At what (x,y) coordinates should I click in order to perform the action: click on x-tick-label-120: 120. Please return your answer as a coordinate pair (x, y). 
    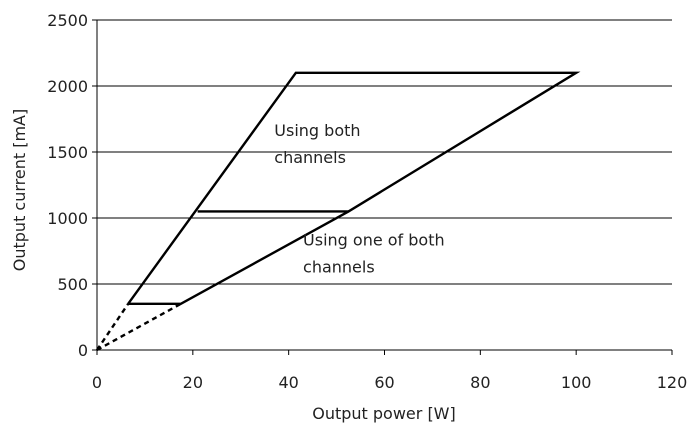
    Looking at the image, I should click on (672, 382).